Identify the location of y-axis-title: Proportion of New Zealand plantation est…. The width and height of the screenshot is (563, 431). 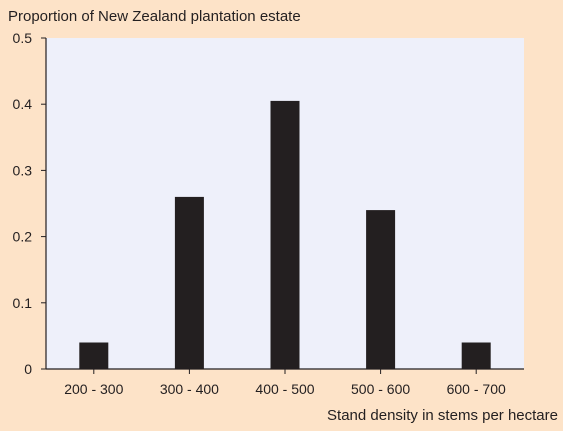
(154, 16).